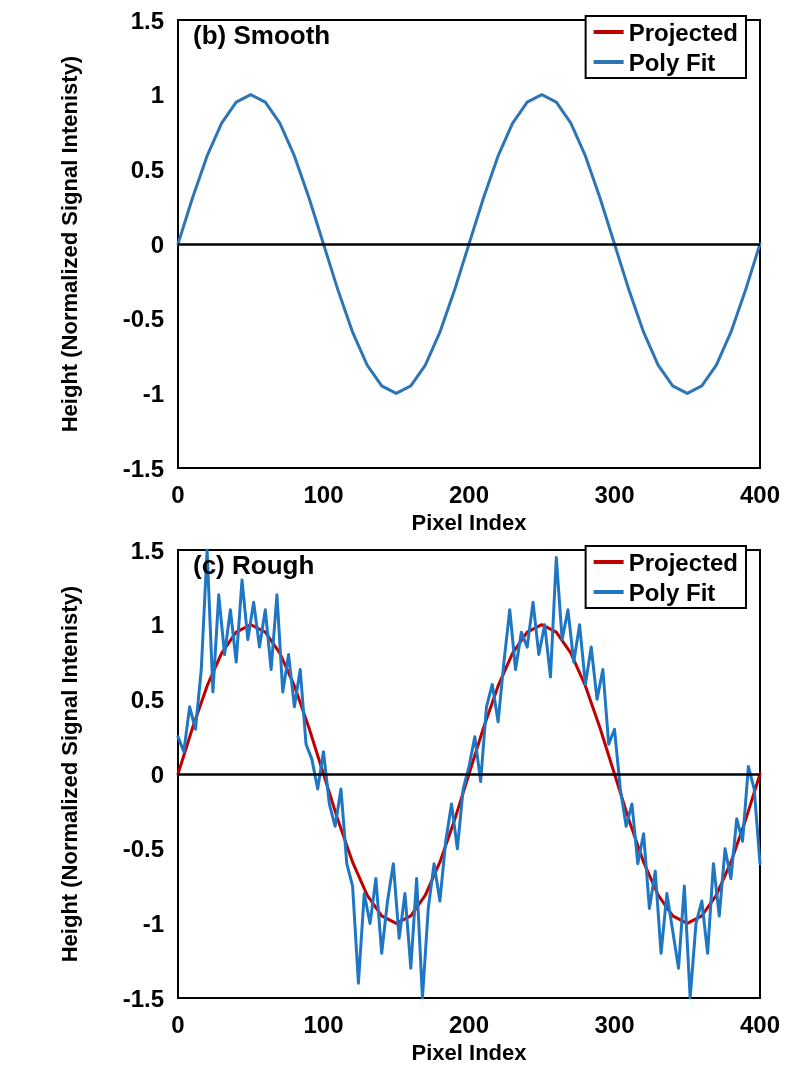  Describe the element at coordinates (262, 35) in the screenshot. I see `annotation: (b) Smooth` at that location.